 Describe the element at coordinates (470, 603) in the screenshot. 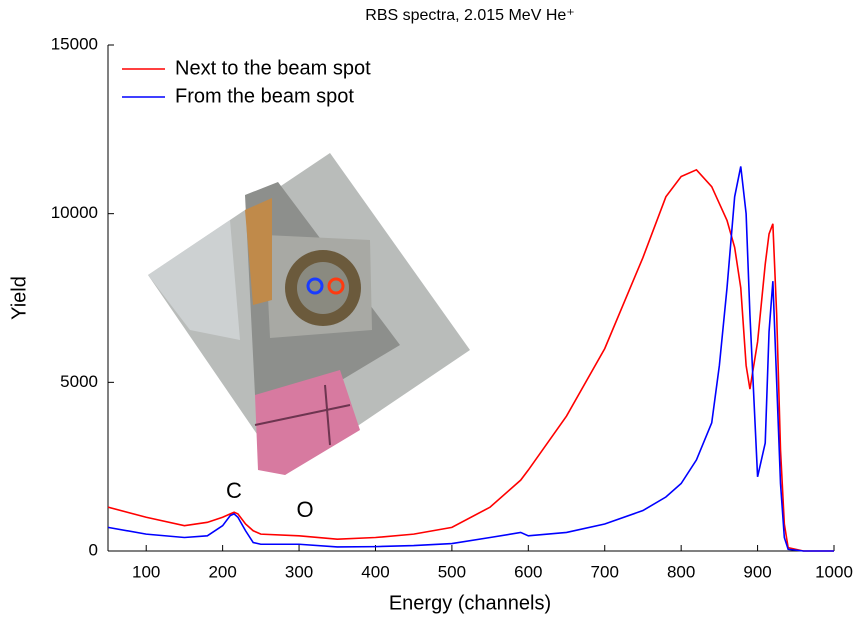

I see `x-axis-label: Energy (channels)` at that location.